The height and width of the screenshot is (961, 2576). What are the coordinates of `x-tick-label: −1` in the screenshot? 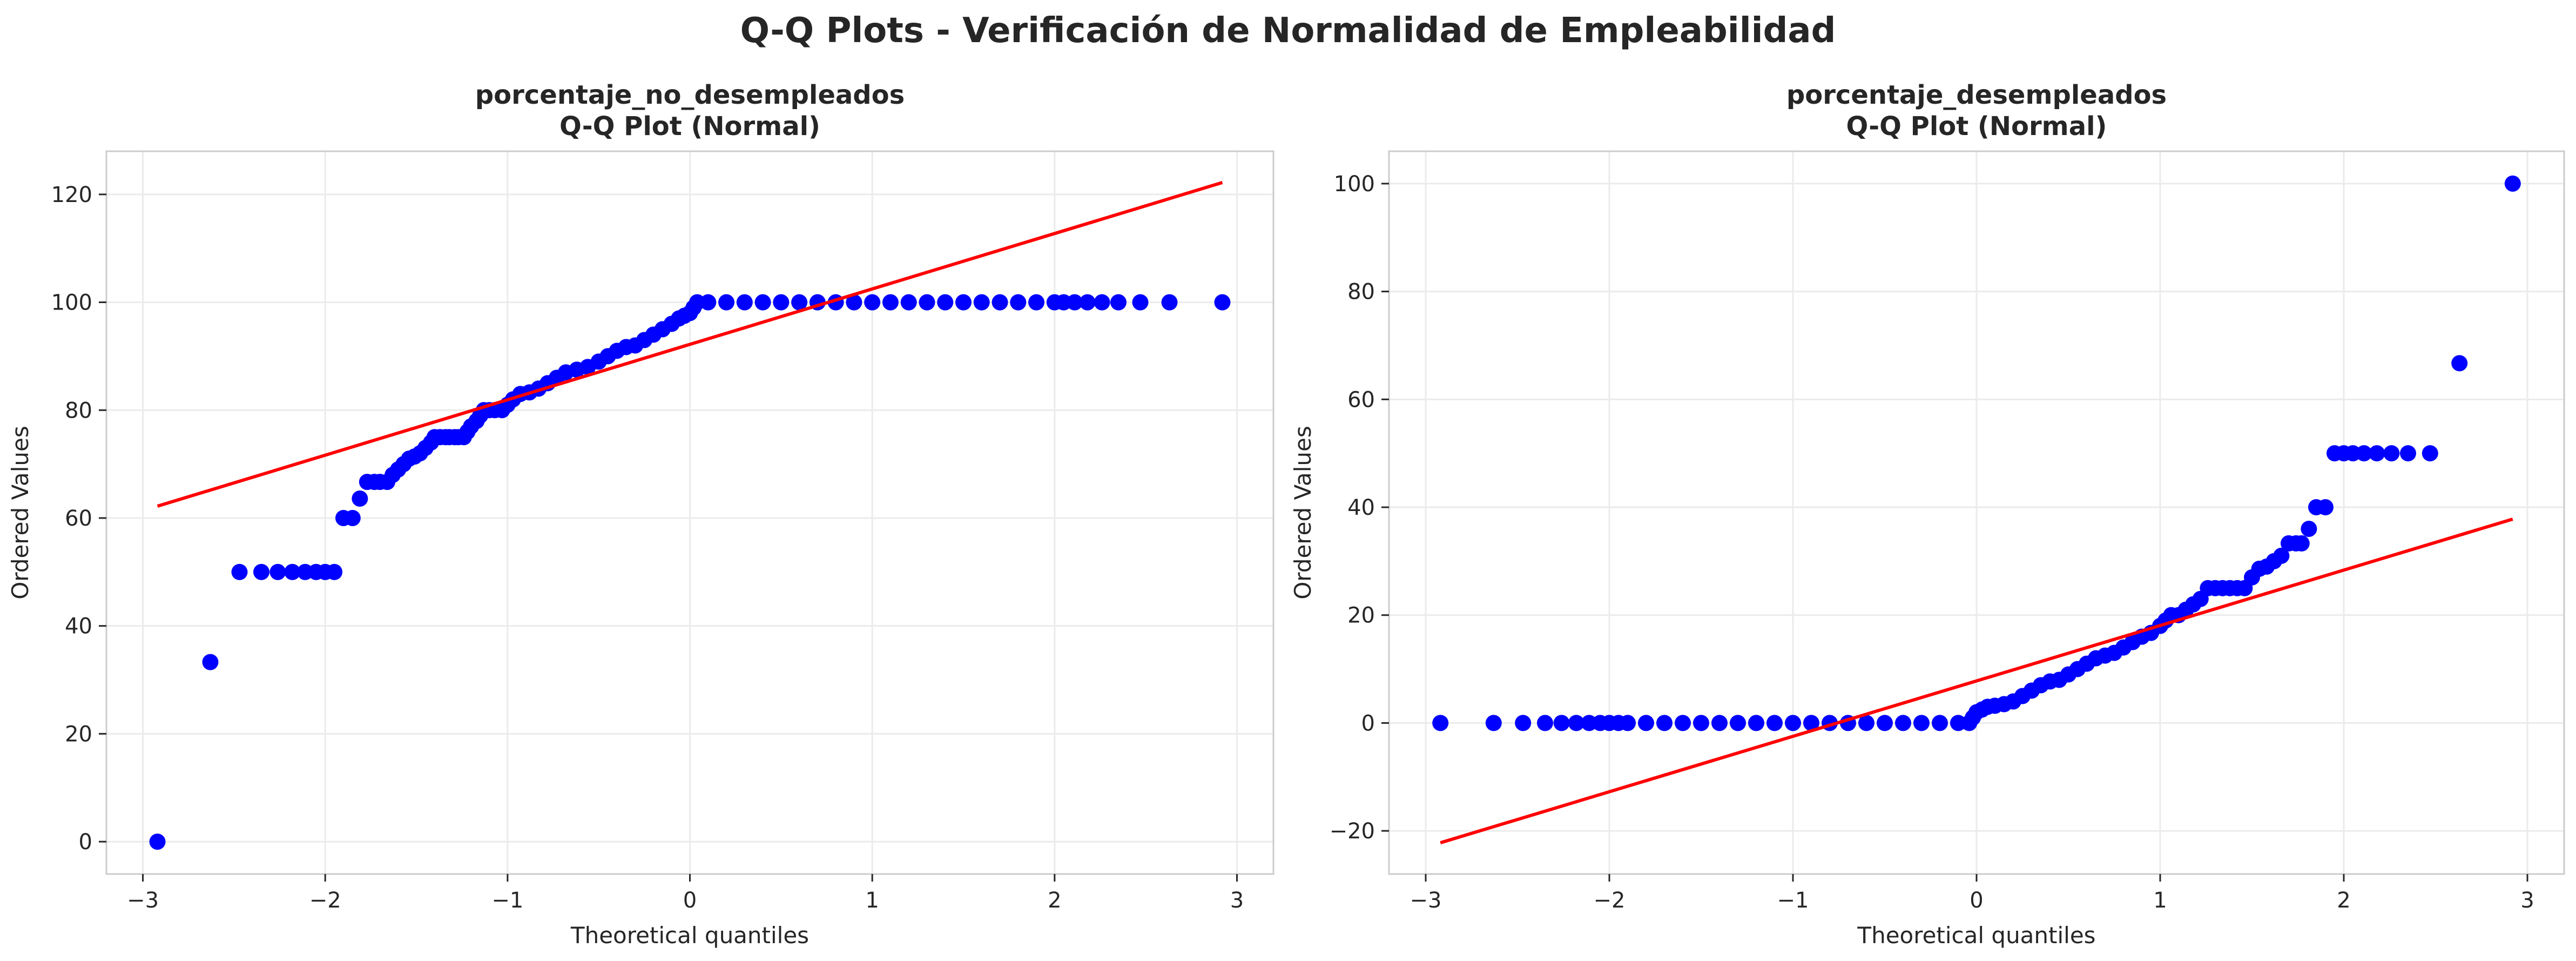 It's located at (507, 900).